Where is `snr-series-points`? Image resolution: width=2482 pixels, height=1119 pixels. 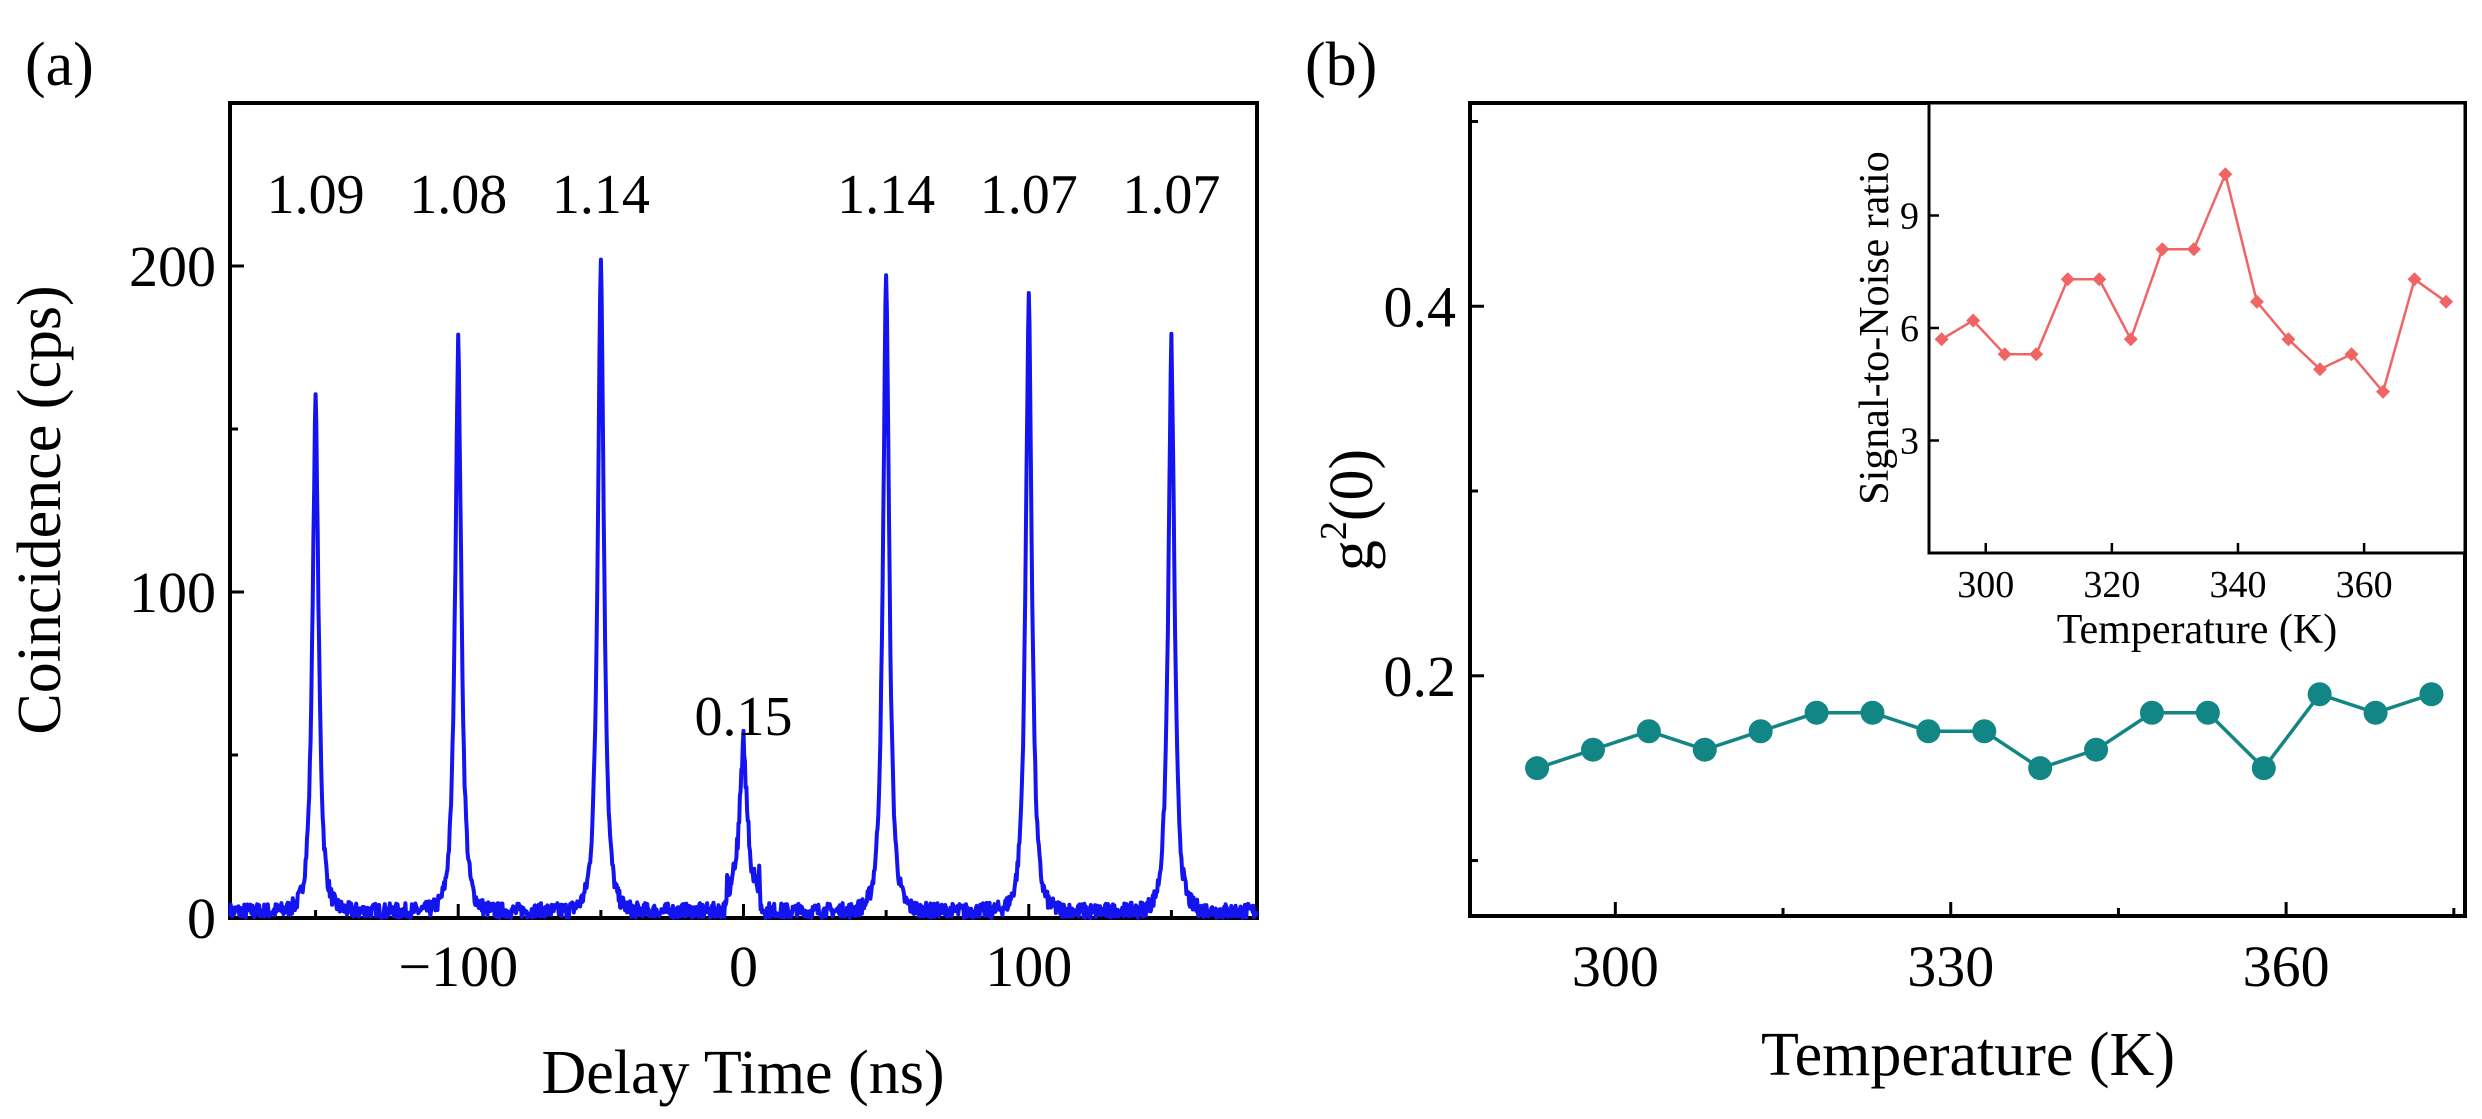 snr-series-points is located at coordinates (2194, 283).